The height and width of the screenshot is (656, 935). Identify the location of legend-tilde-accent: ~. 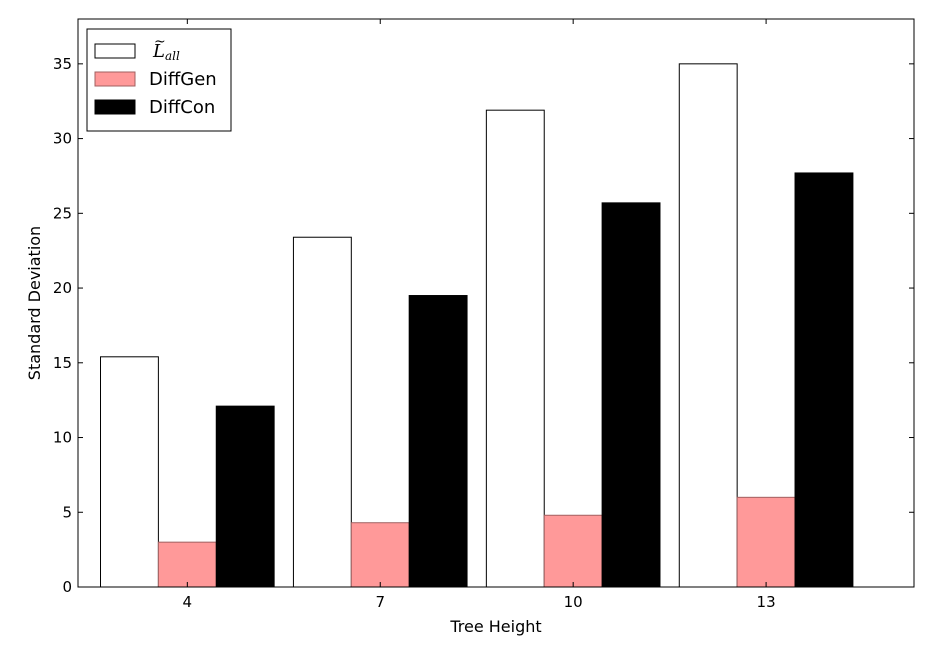
(160, 42).